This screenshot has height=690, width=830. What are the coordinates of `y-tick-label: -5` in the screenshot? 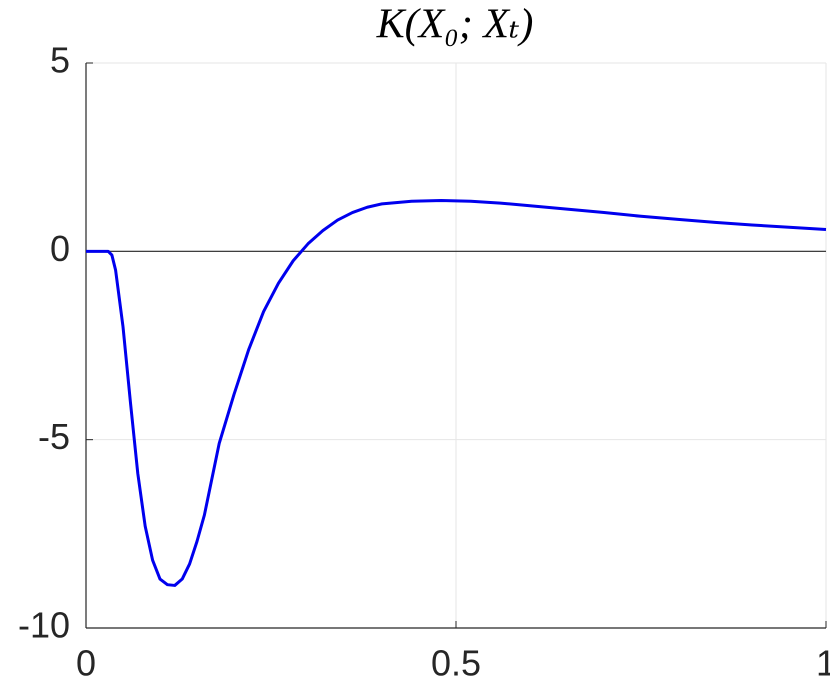 It's located at (54, 436).